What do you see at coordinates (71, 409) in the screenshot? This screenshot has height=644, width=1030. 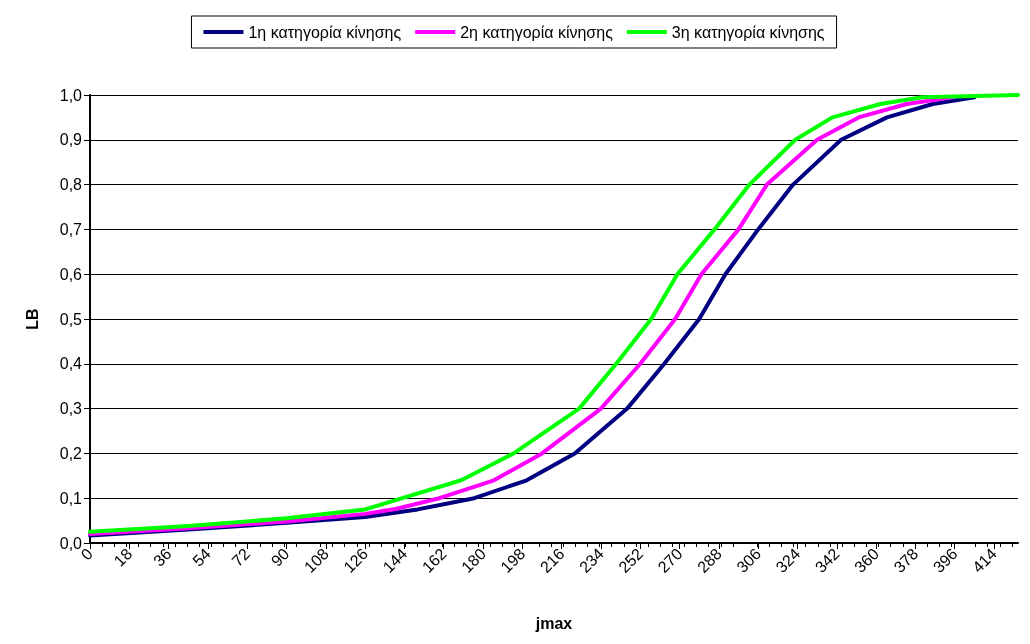 I see `y-tick-label: 0,3` at bounding box center [71, 409].